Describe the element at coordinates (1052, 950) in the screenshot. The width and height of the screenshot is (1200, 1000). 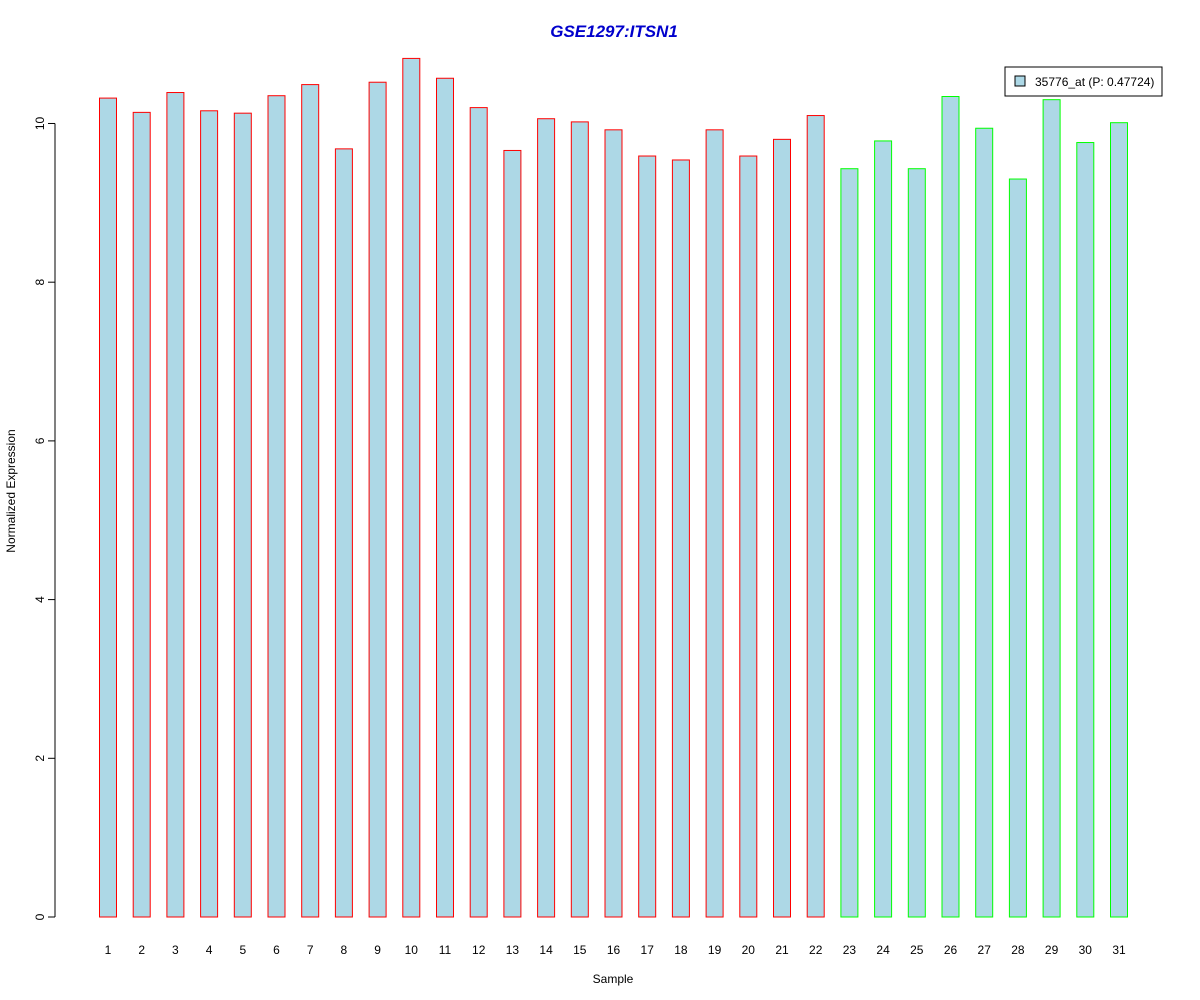
I see `x-tick-label: 29` at that location.